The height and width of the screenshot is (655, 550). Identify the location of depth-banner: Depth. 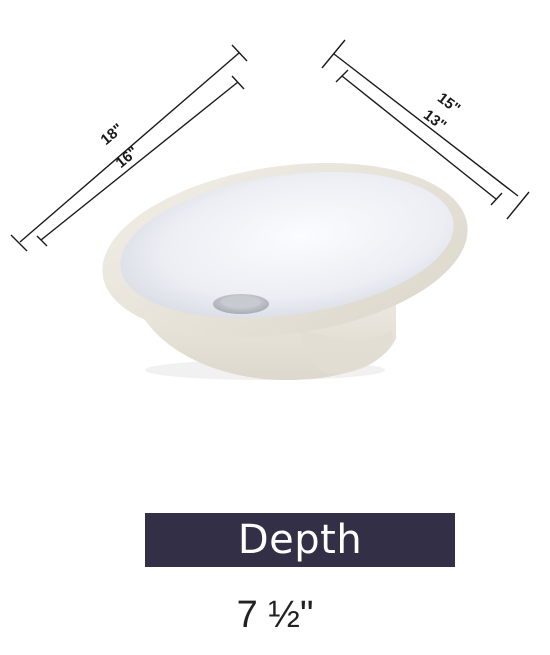
(300, 540).